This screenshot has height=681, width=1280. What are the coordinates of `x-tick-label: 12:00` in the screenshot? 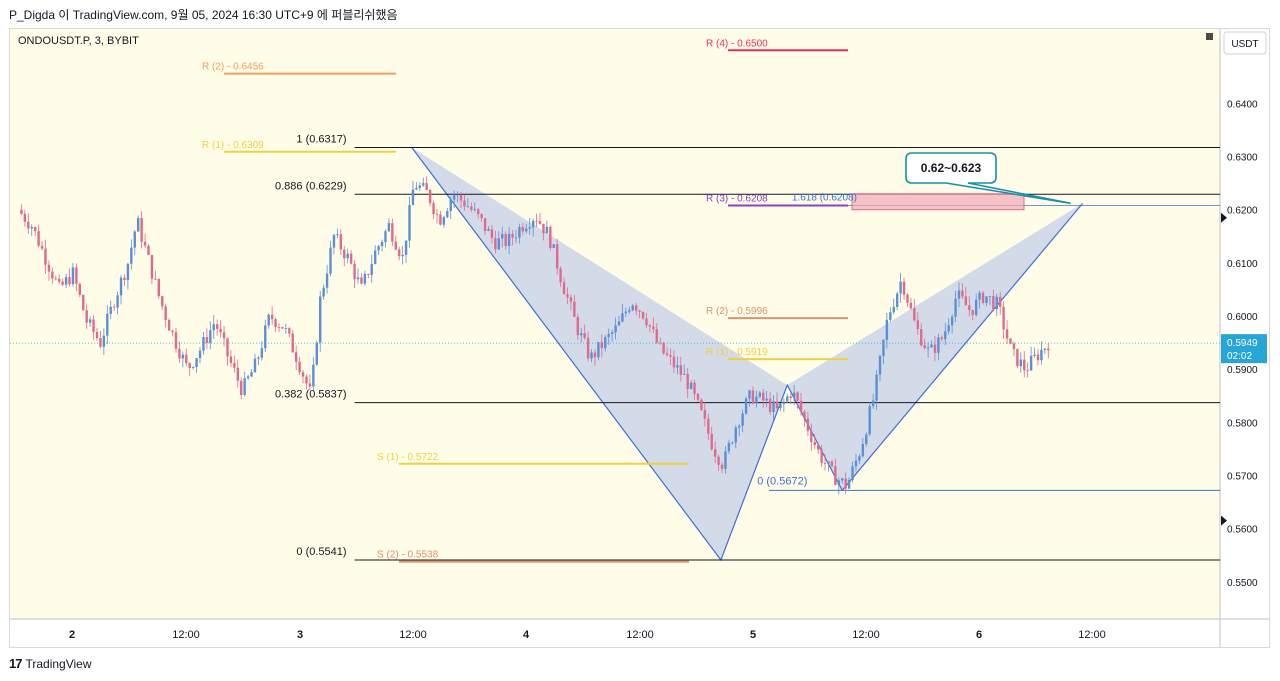 It's located at (413, 635).